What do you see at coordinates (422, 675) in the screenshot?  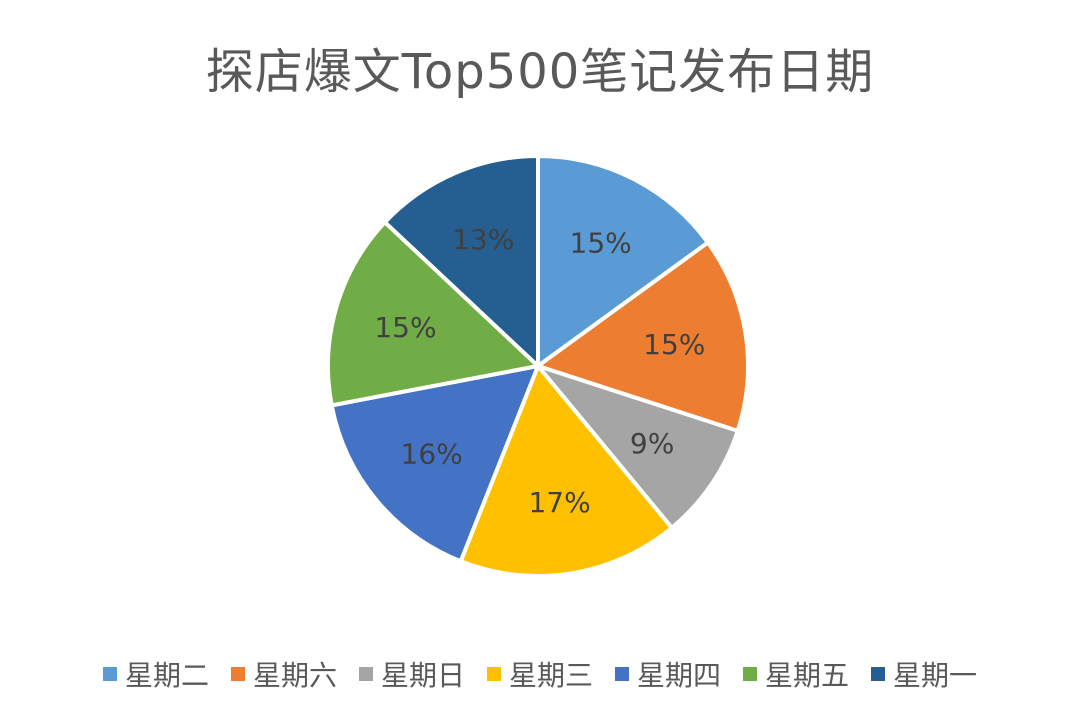 I see `legend-label: 星期日` at bounding box center [422, 675].